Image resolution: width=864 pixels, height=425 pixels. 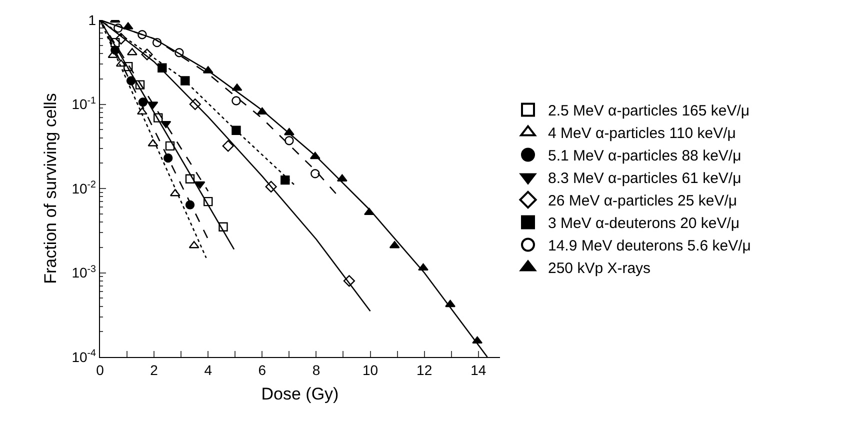 I want to click on legend-label: 4 MeV α-particles 110 keV/μ, so click(x=642, y=133).